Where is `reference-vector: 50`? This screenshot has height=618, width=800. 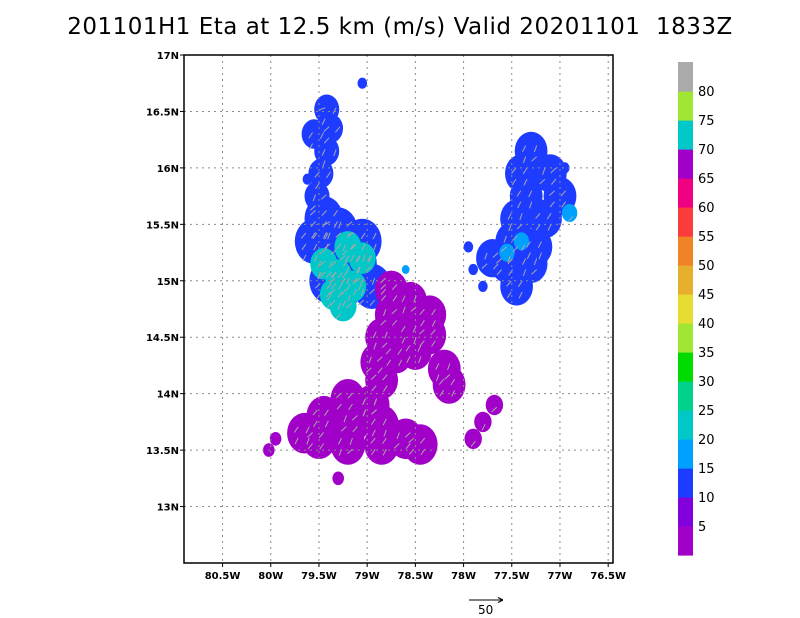 reference-vector: 50 is located at coordinates (486, 607).